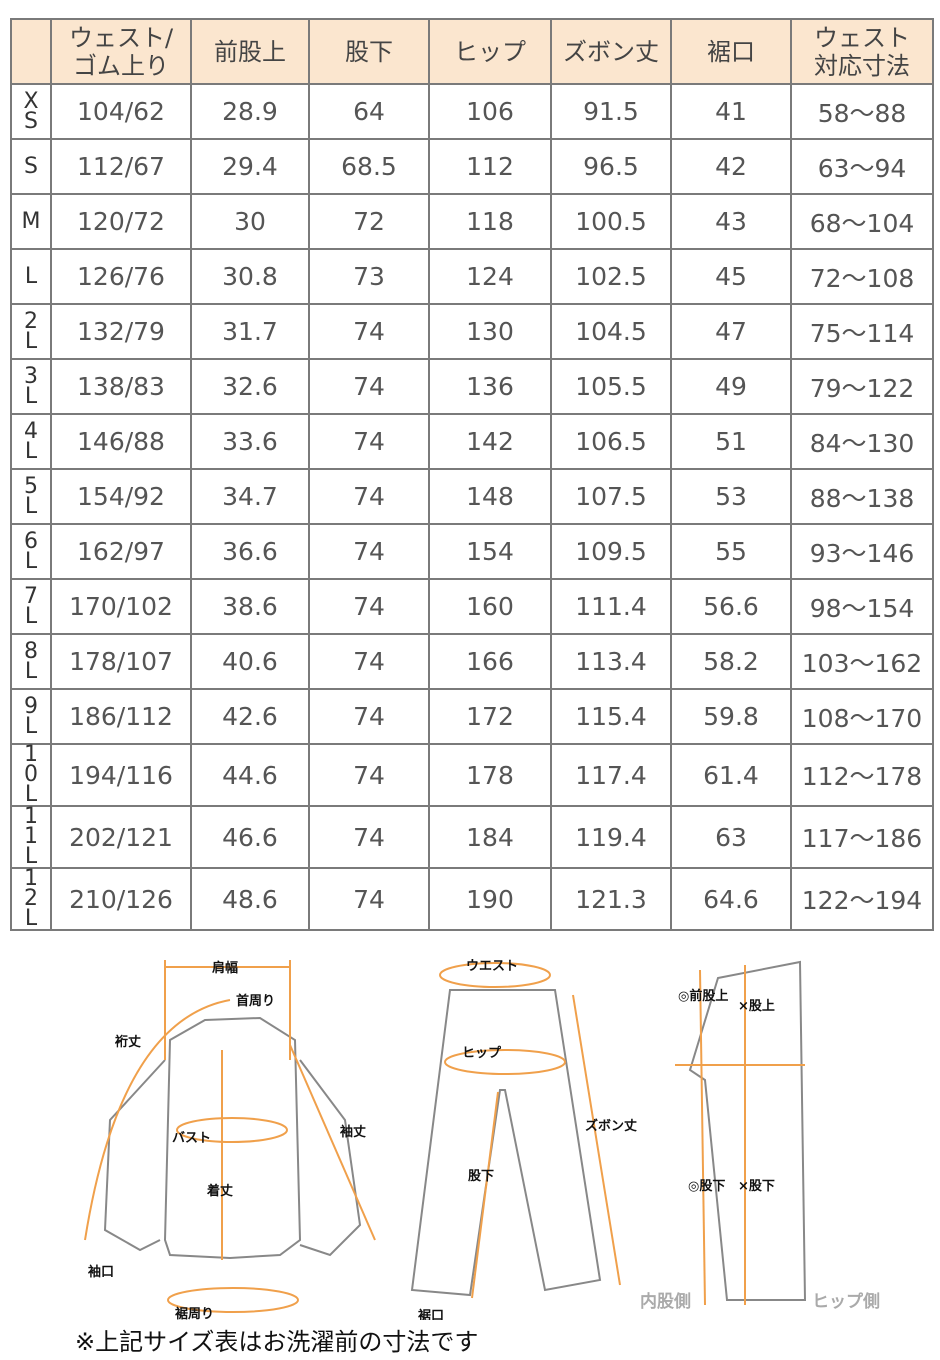  I want to click on table-cell: 132/79, so click(121, 331).